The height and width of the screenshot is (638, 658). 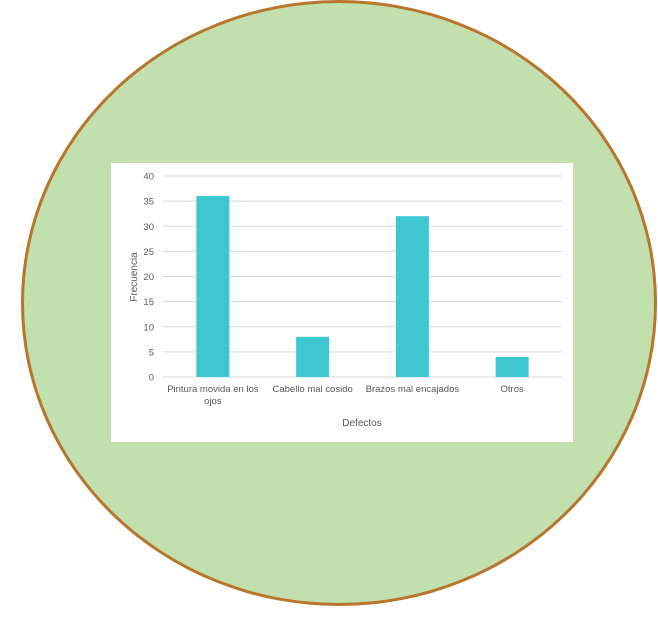 What do you see at coordinates (148, 202) in the screenshot?
I see `y-tick-label: 35` at bounding box center [148, 202].